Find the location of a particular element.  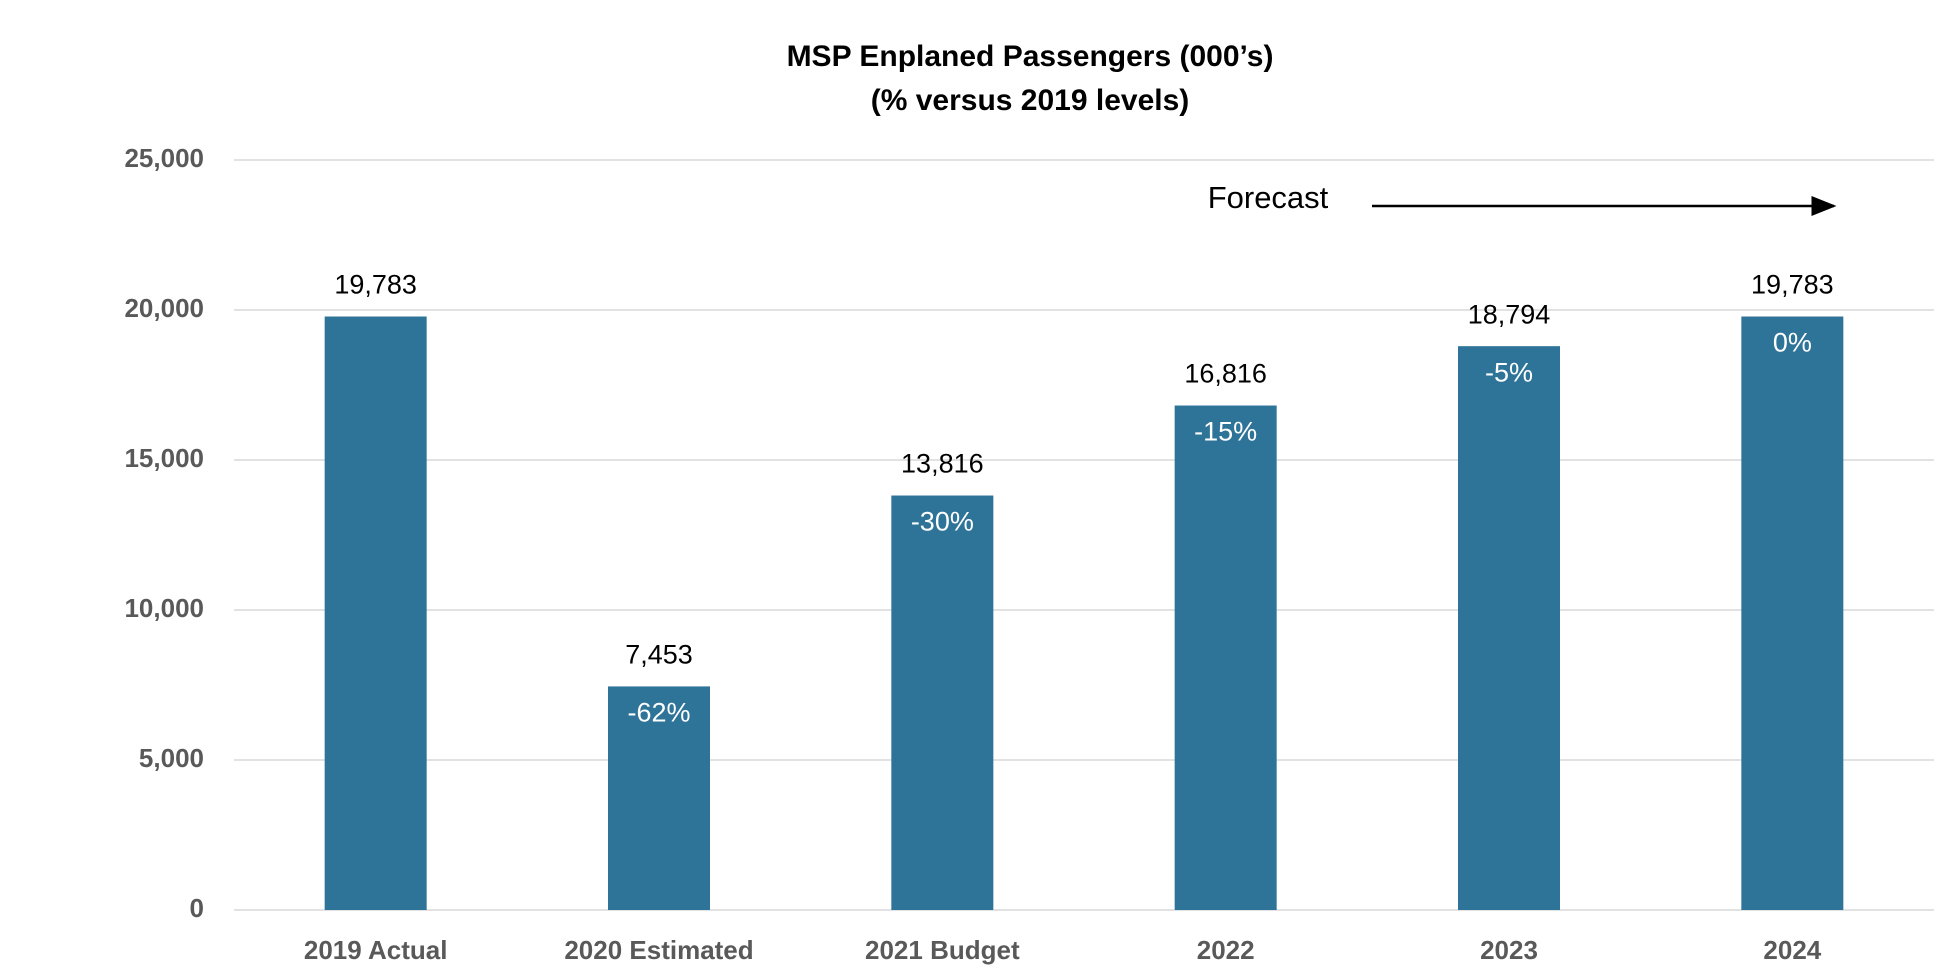

value-label: 7,453 is located at coordinates (659, 655).